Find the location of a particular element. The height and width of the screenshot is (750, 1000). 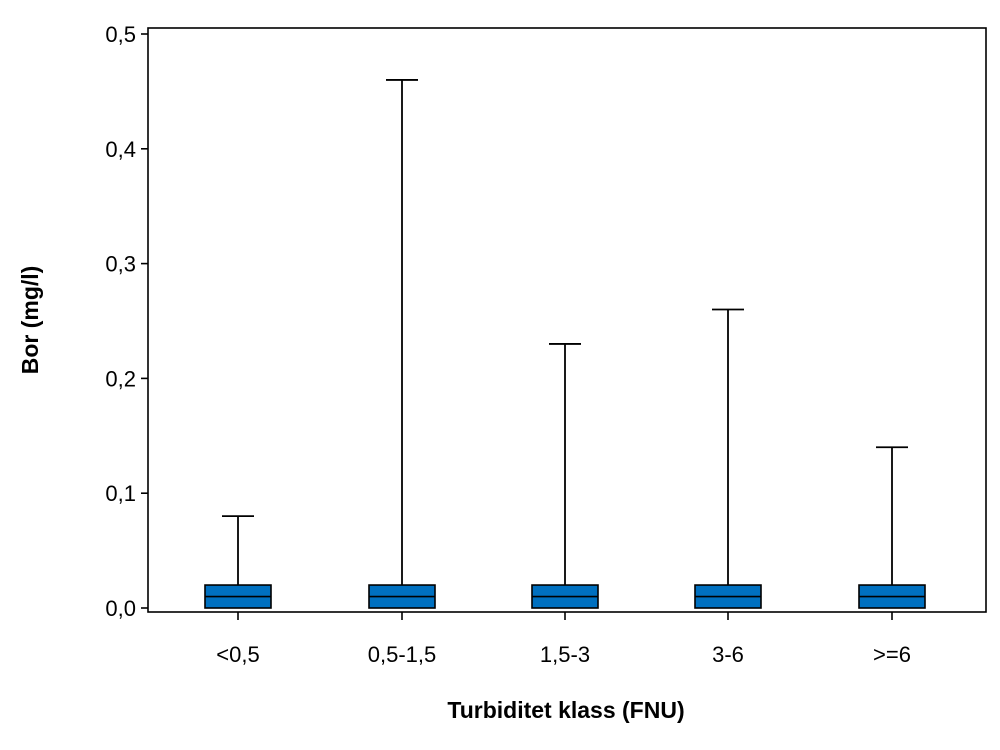

y-tick-label: 0,5 is located at coordinates (120, 34).